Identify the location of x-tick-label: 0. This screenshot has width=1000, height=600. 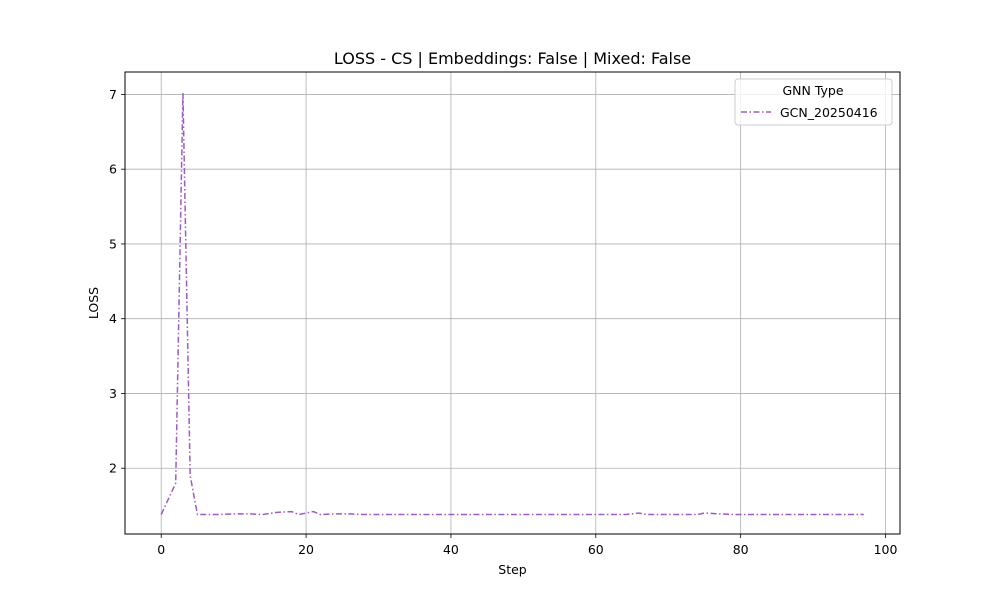
(161, 549).